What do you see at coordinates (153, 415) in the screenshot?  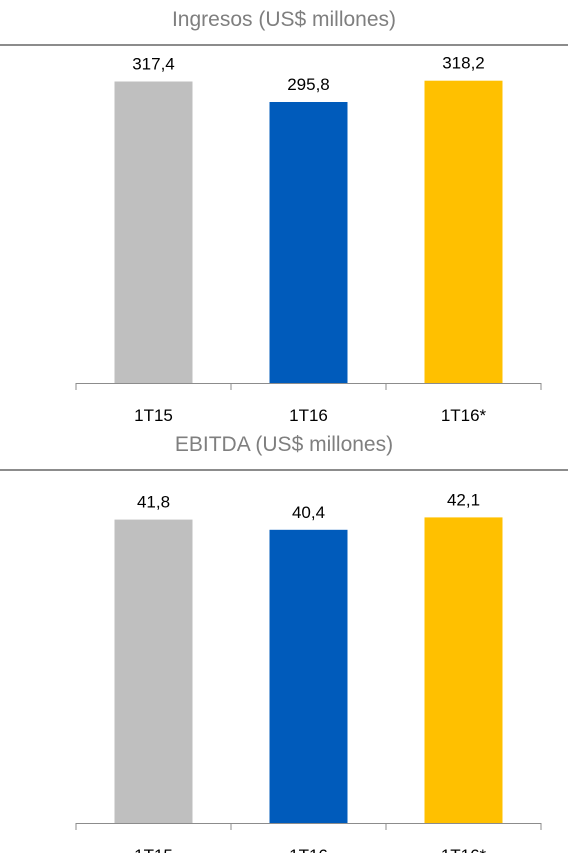 I see `ingresos-category-label-1: 1T15` at bounding box center [153, 415].